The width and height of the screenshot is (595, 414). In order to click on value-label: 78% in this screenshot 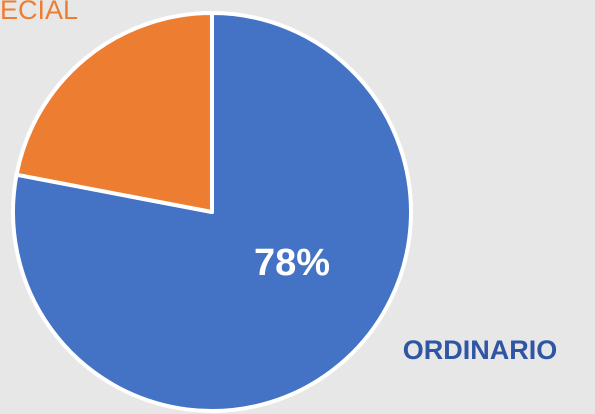, I will do `click(292, 263)`.